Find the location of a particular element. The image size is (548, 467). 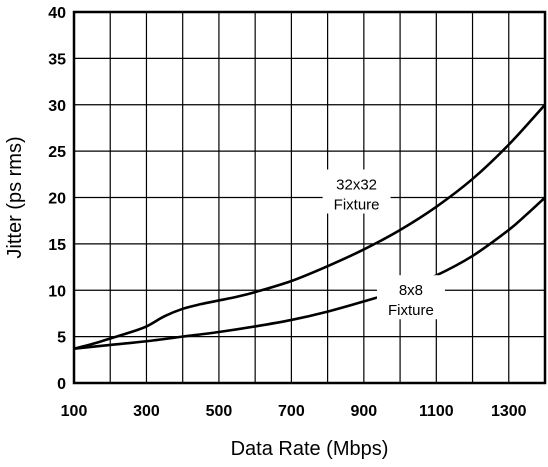

y-tick-label: 25 is located at coordinates (57, 152).